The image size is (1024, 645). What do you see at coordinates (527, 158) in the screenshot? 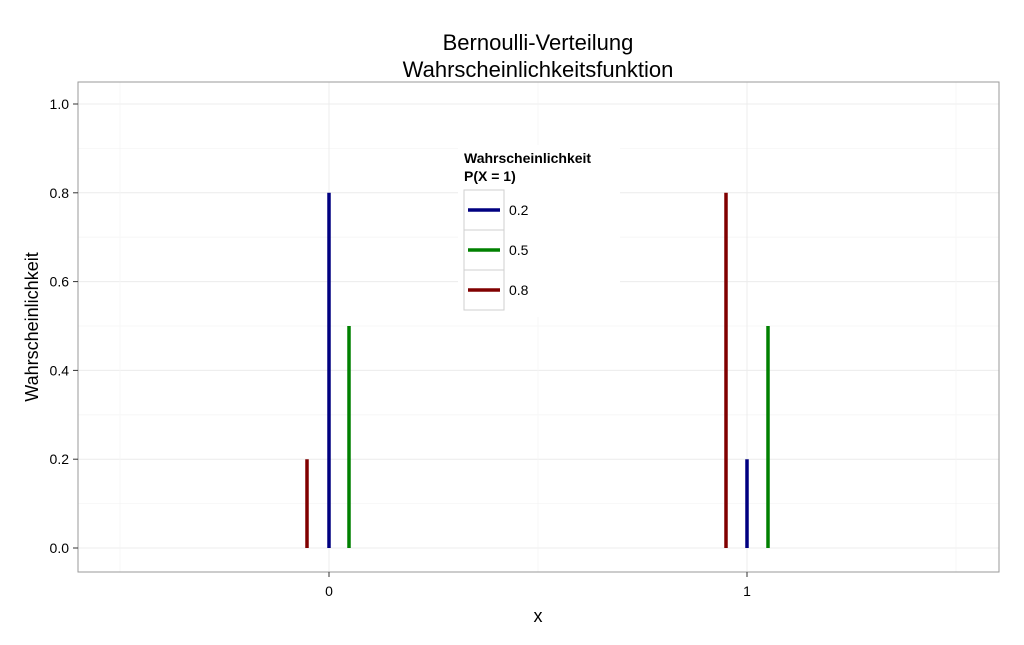
I see `legend-title-line1: Wahrscheinlichkeit` at bounding box center [527, 158].